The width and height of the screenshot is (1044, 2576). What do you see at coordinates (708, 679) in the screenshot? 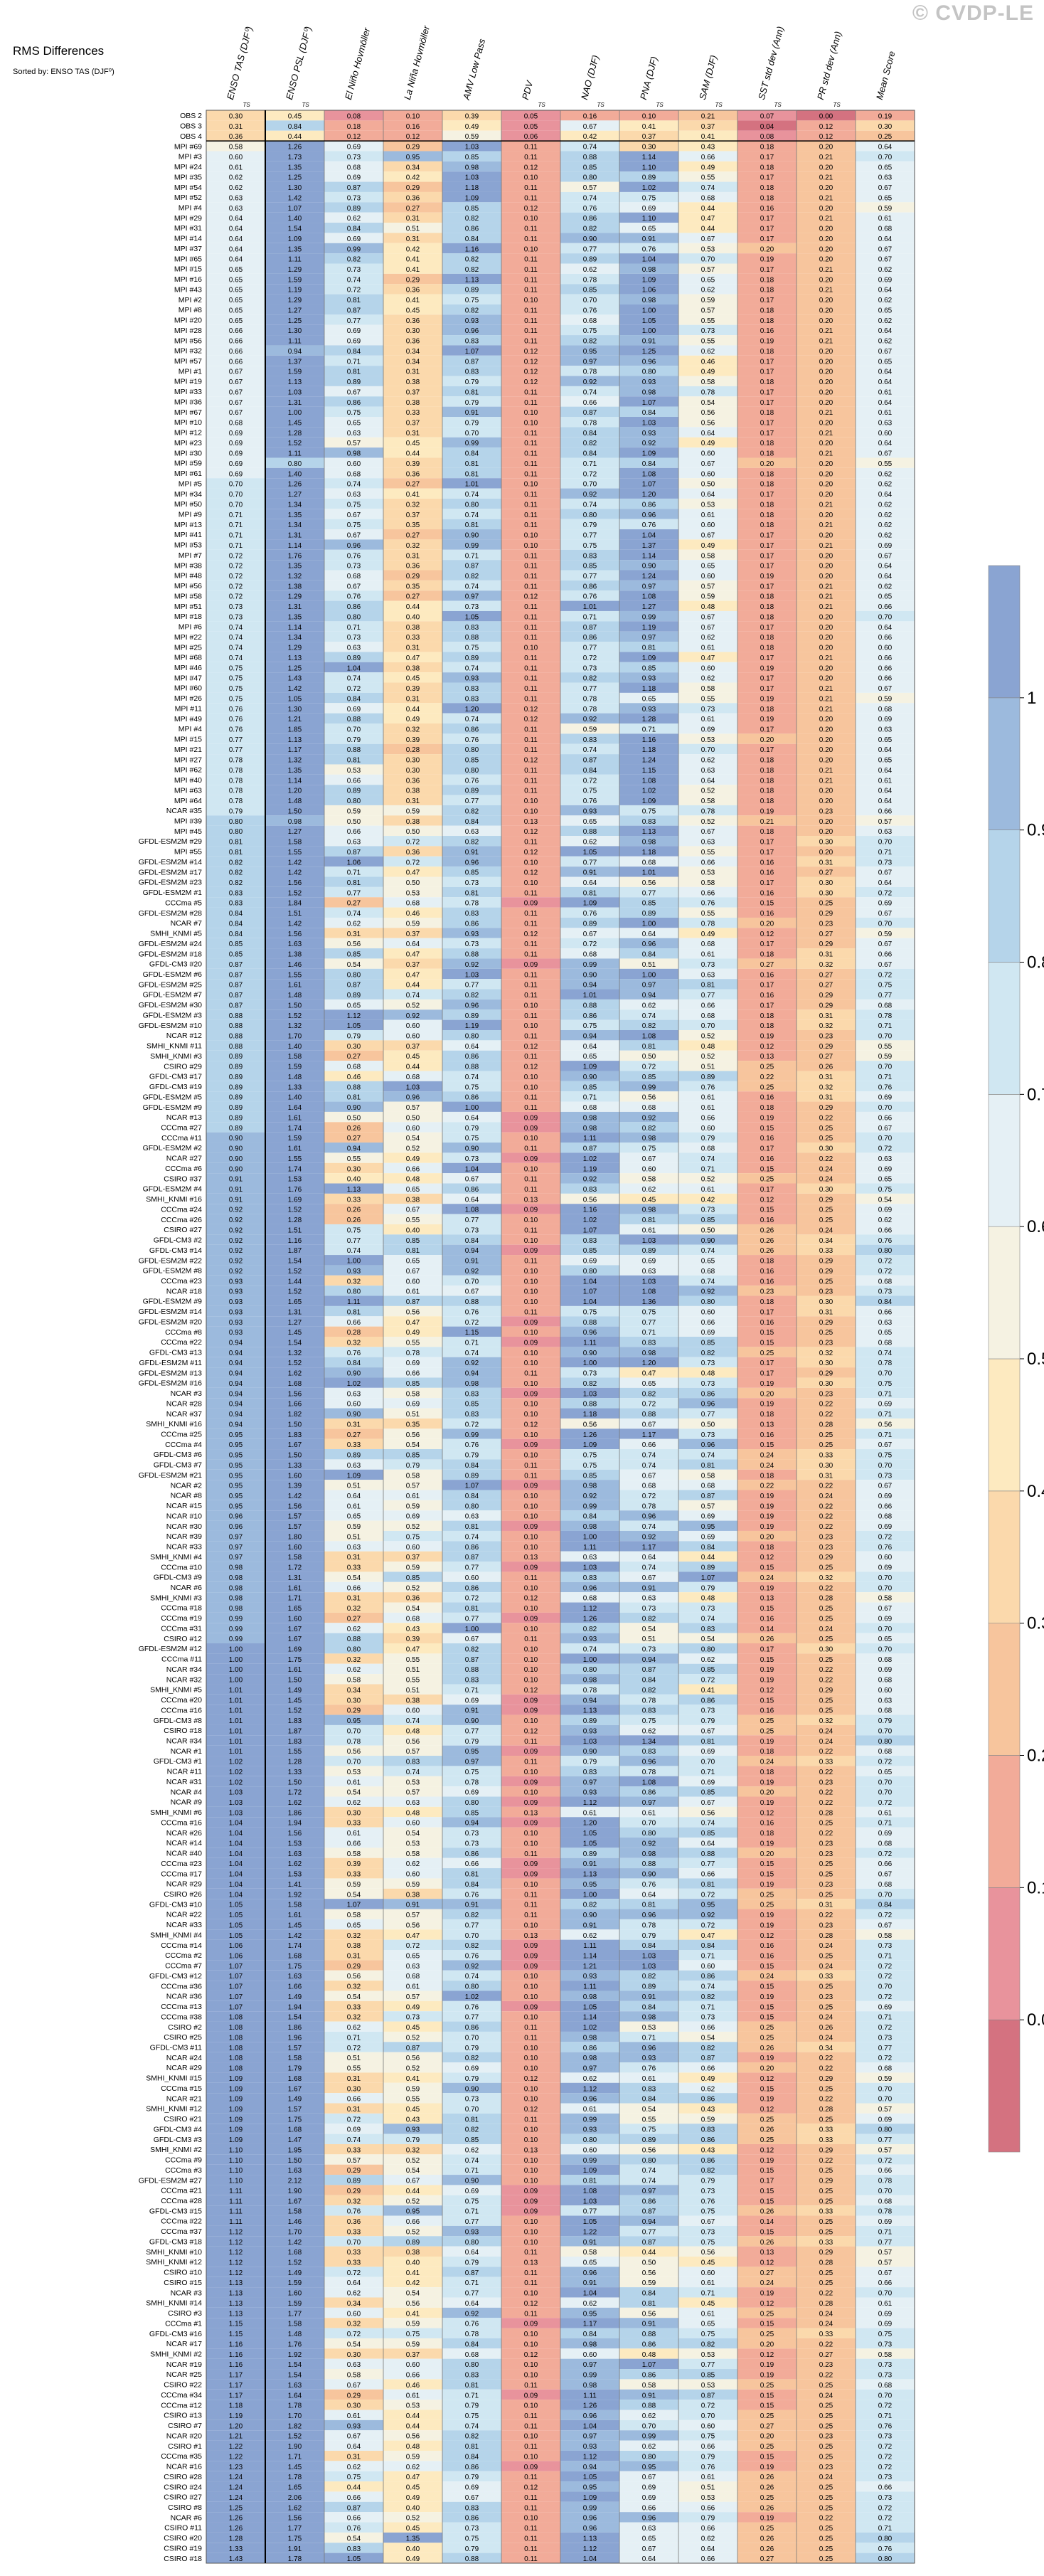
I see `cell-value: 0.62` at bounding box center [708, 679].